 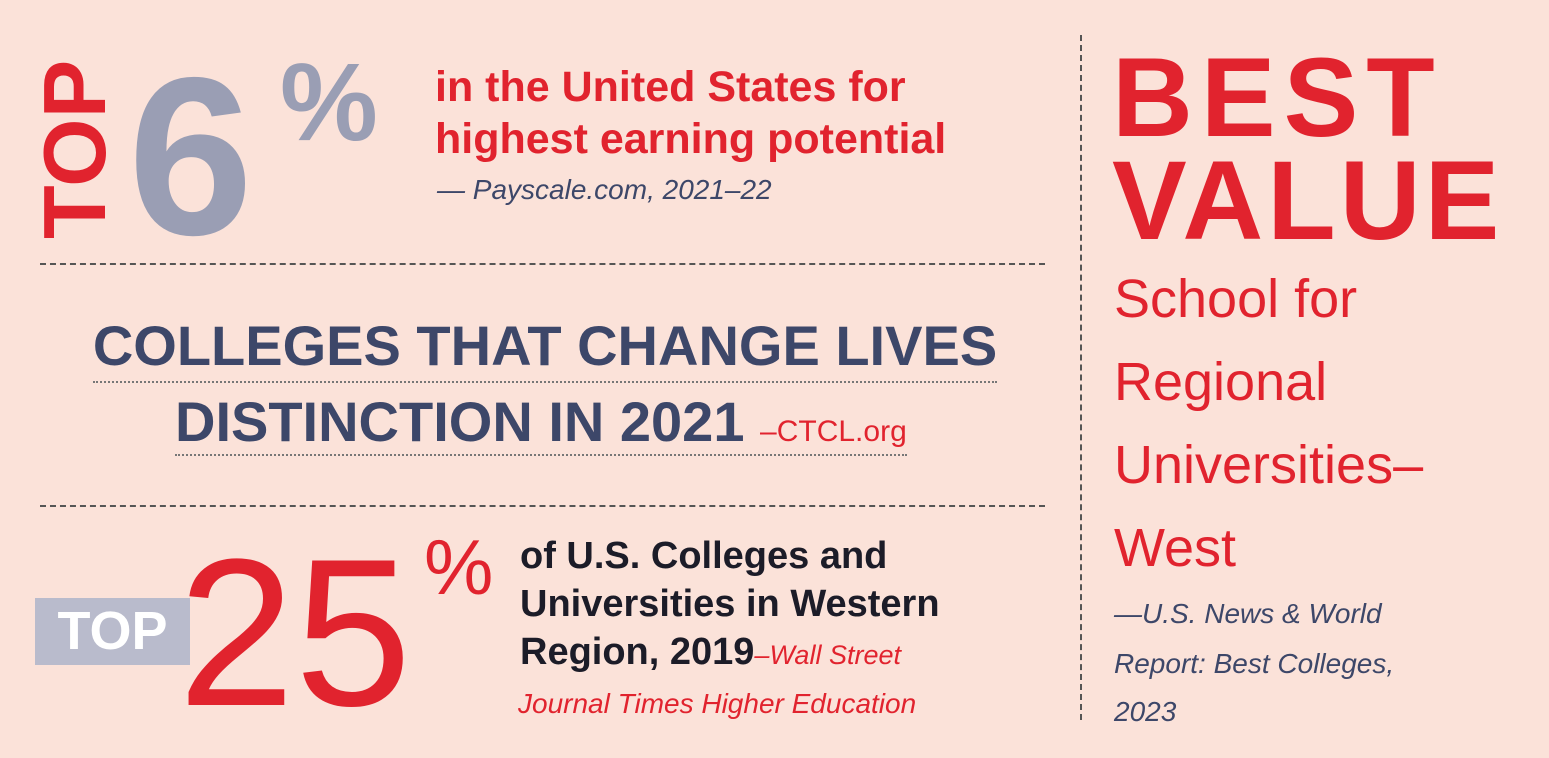 What do you see at coordinates (1308, 200) in the screenshot?
I see `heading: VALUE` at bounding box center [1308, 200].